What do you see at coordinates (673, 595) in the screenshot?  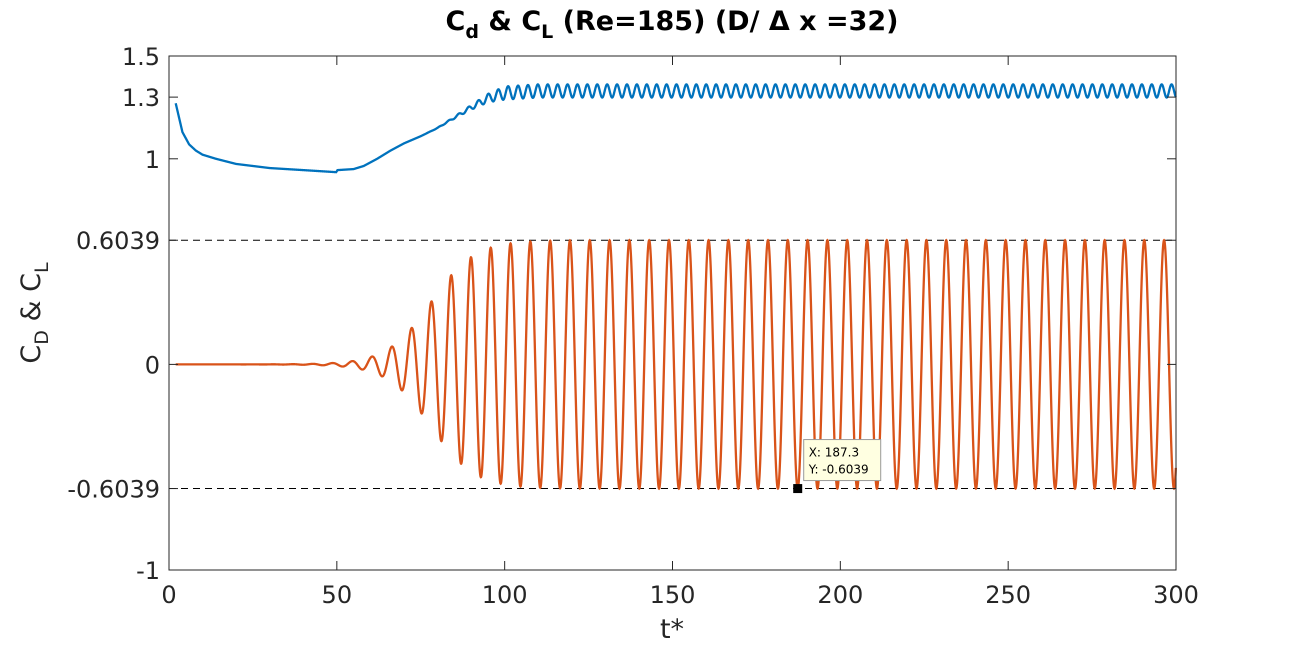 I see `x-tick-label: 150` at bounding box center [673, 595].